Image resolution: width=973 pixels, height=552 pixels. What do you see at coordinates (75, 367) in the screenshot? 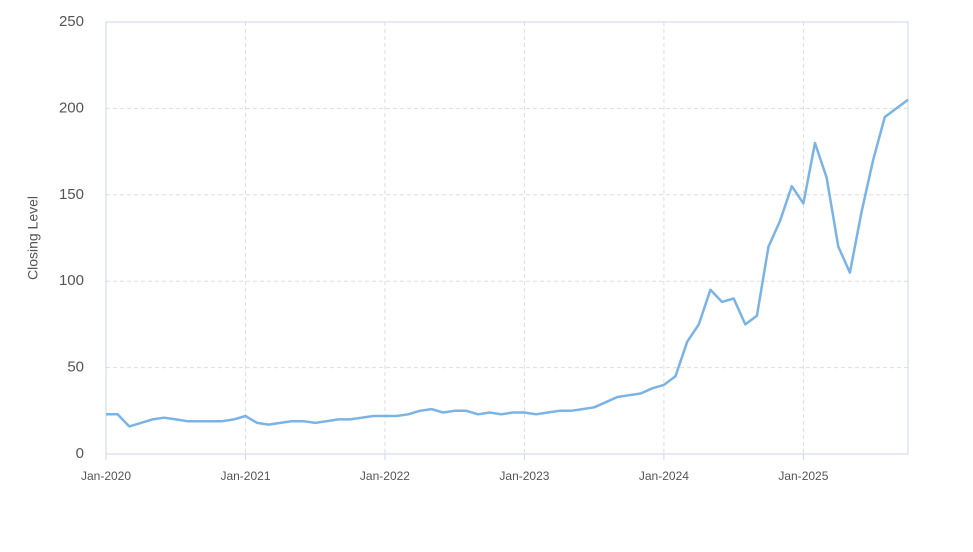
I see `y-tick-label: 50` at bounding box center [75, 367].